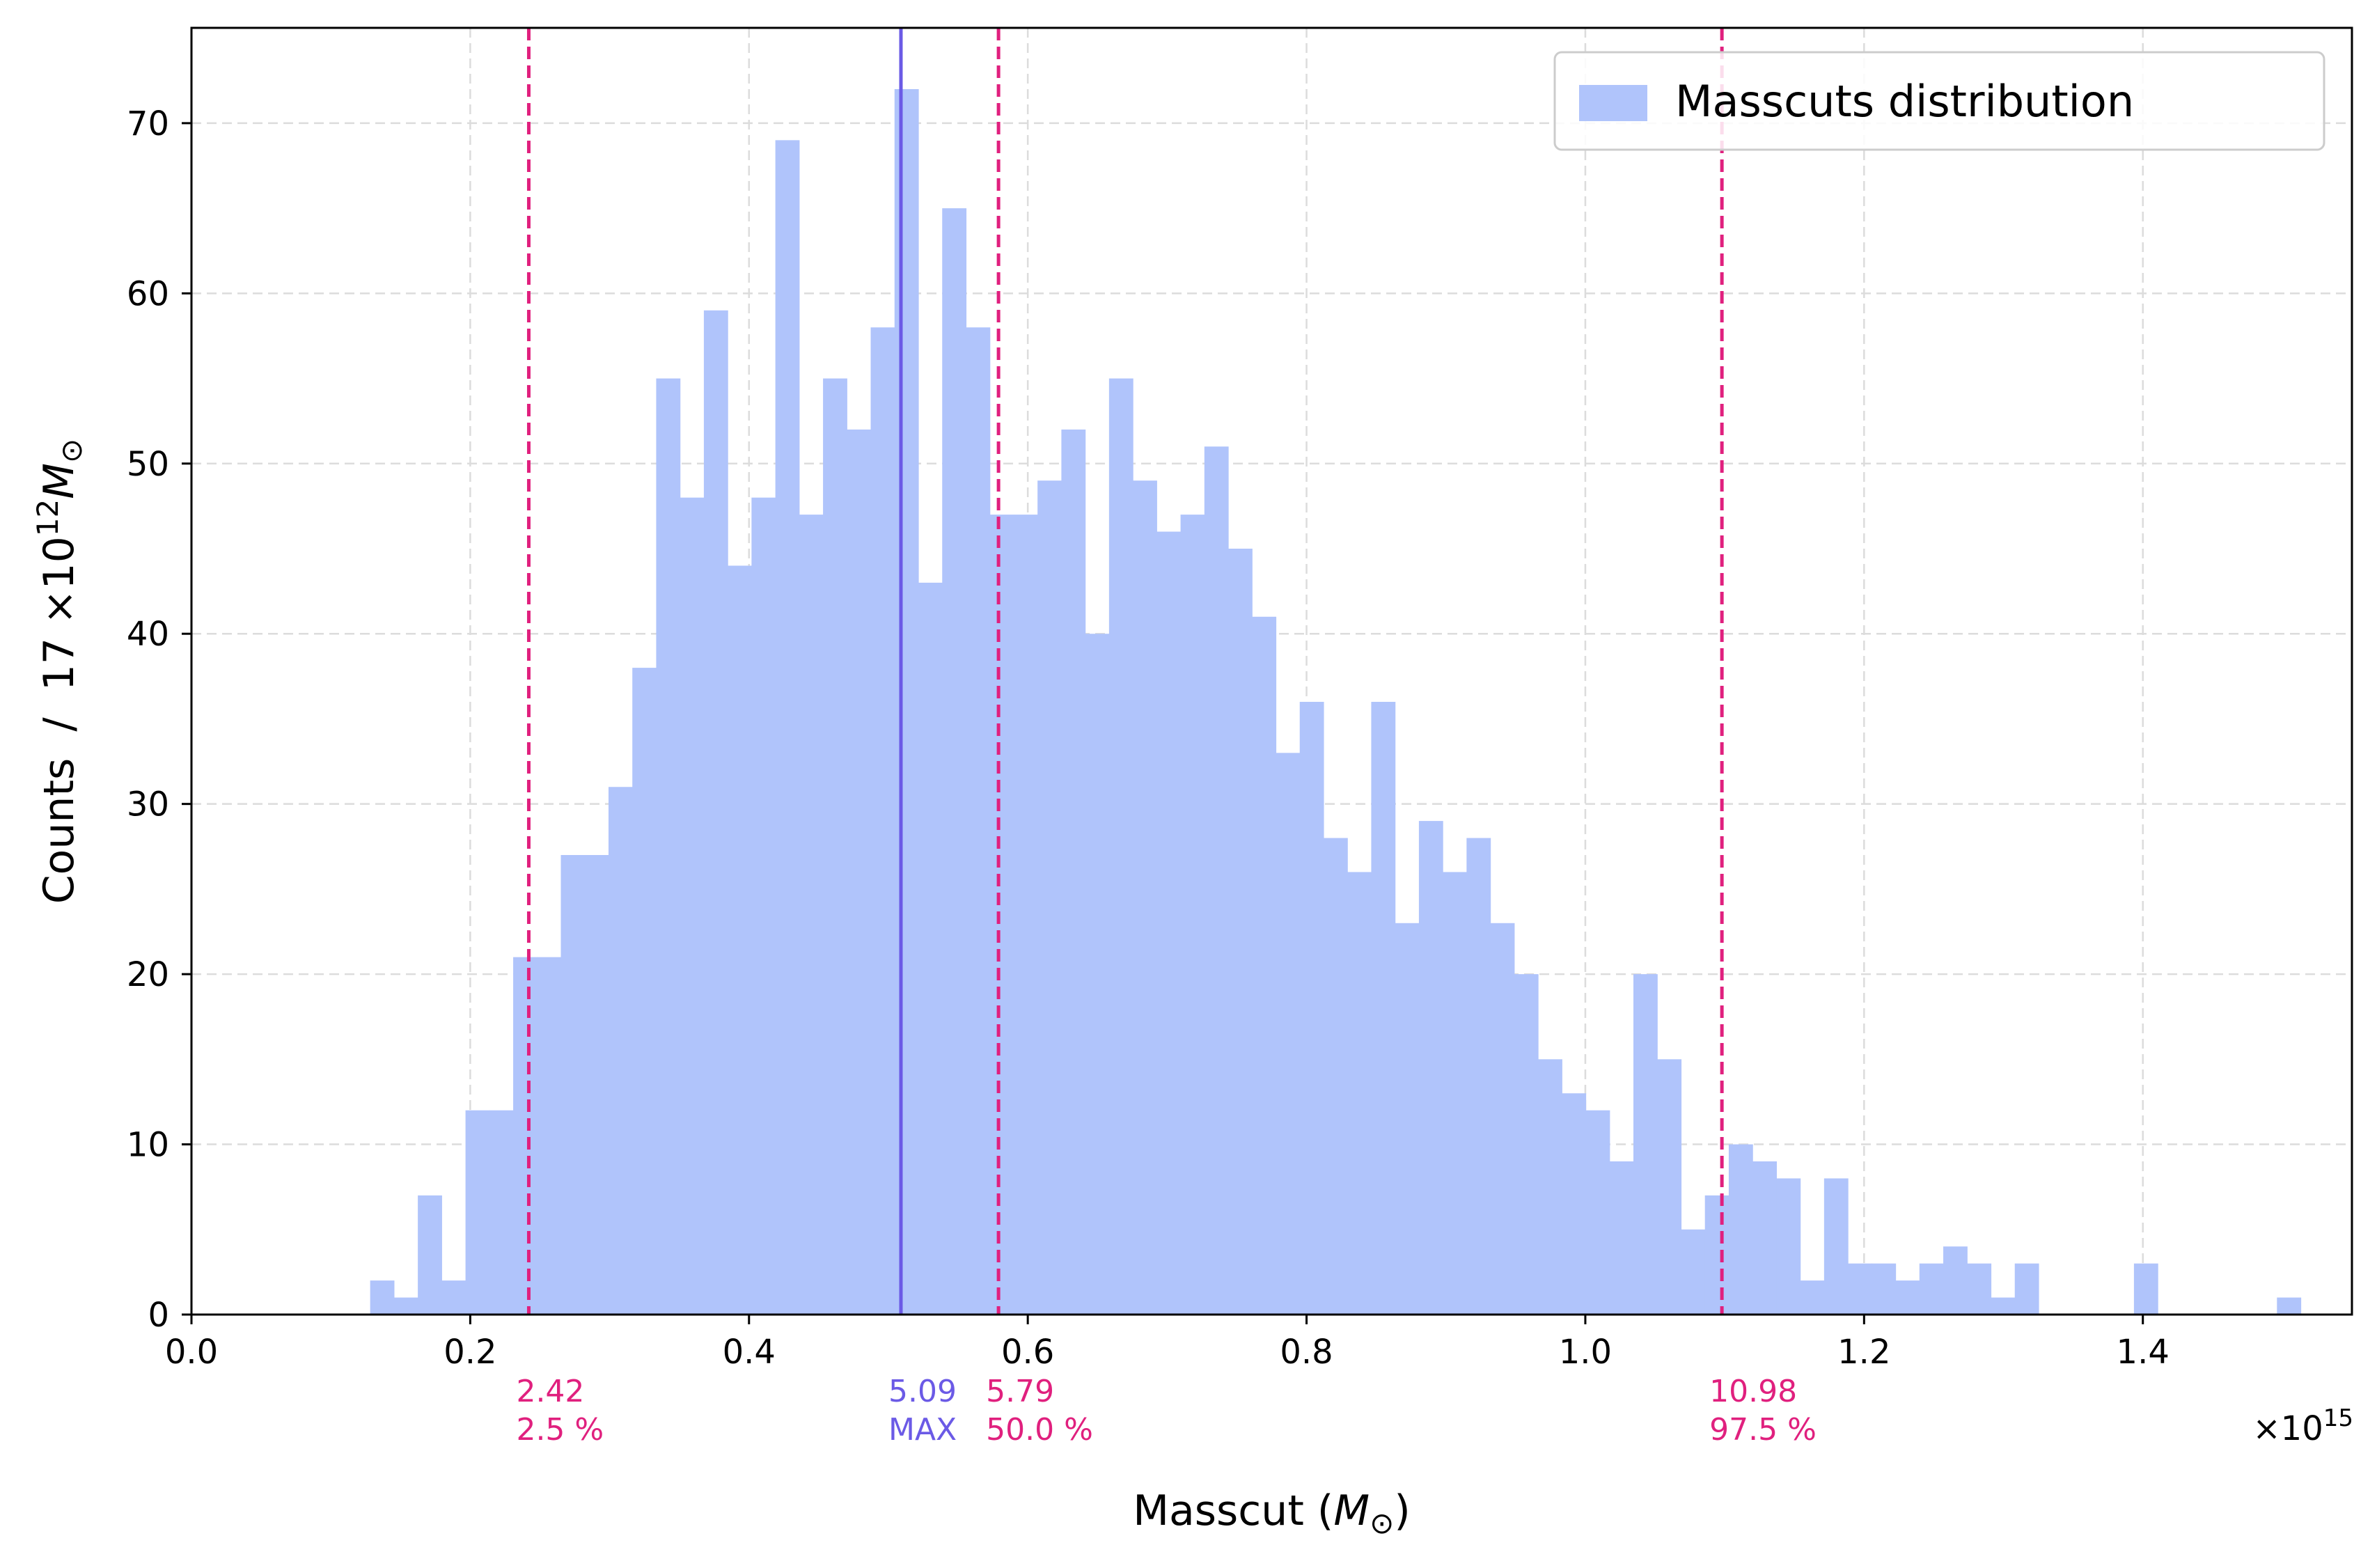 The image size is (2377, 1568). What do you see at coordinates (749, 1352) in the screenshot?
I see `x-tick-label: 0.4` at bounding box center [749, 1352].